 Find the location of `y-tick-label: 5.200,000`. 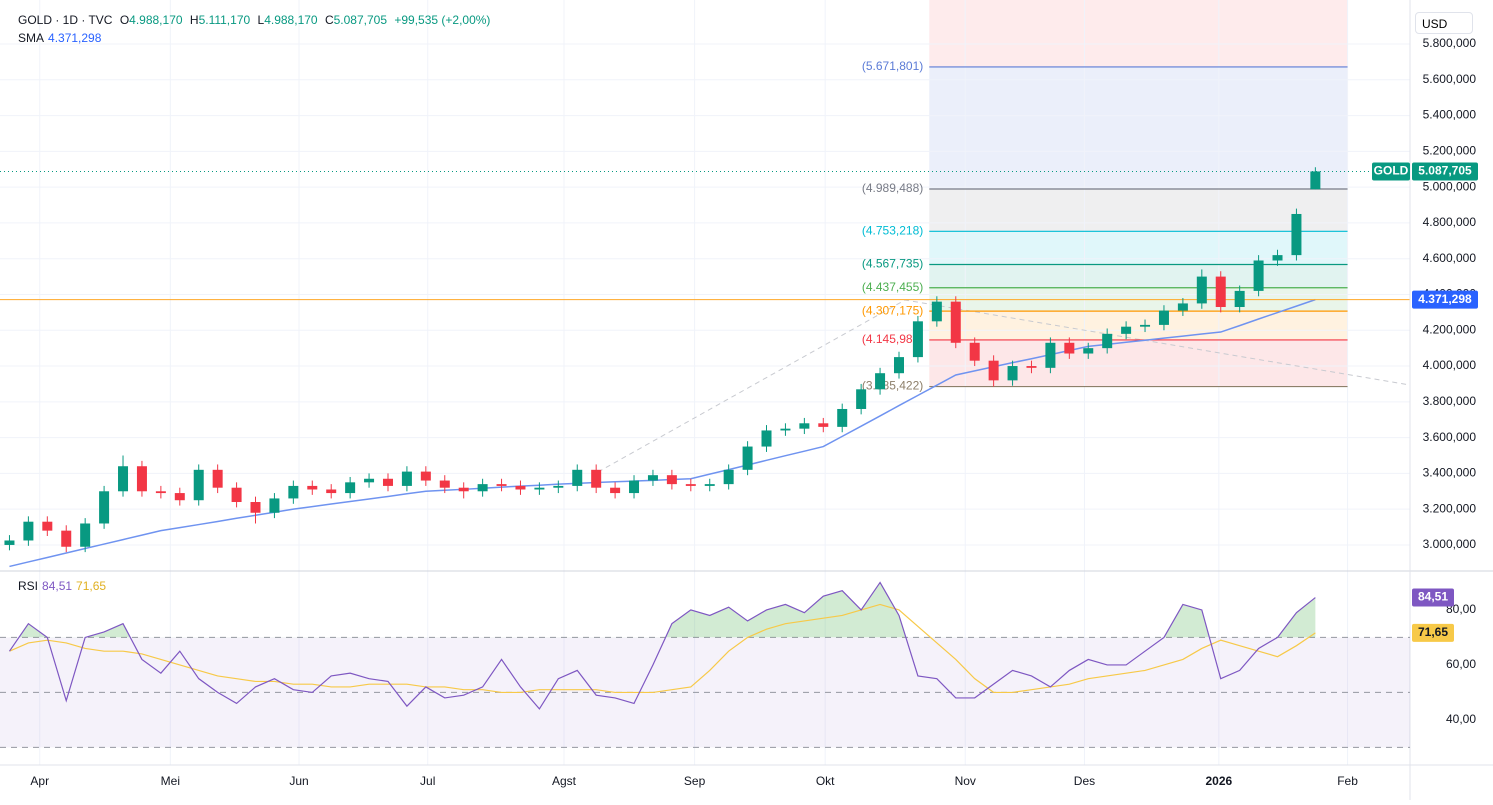

y-tick-label: 5.200,000 is located at coordinates (1450, 151).